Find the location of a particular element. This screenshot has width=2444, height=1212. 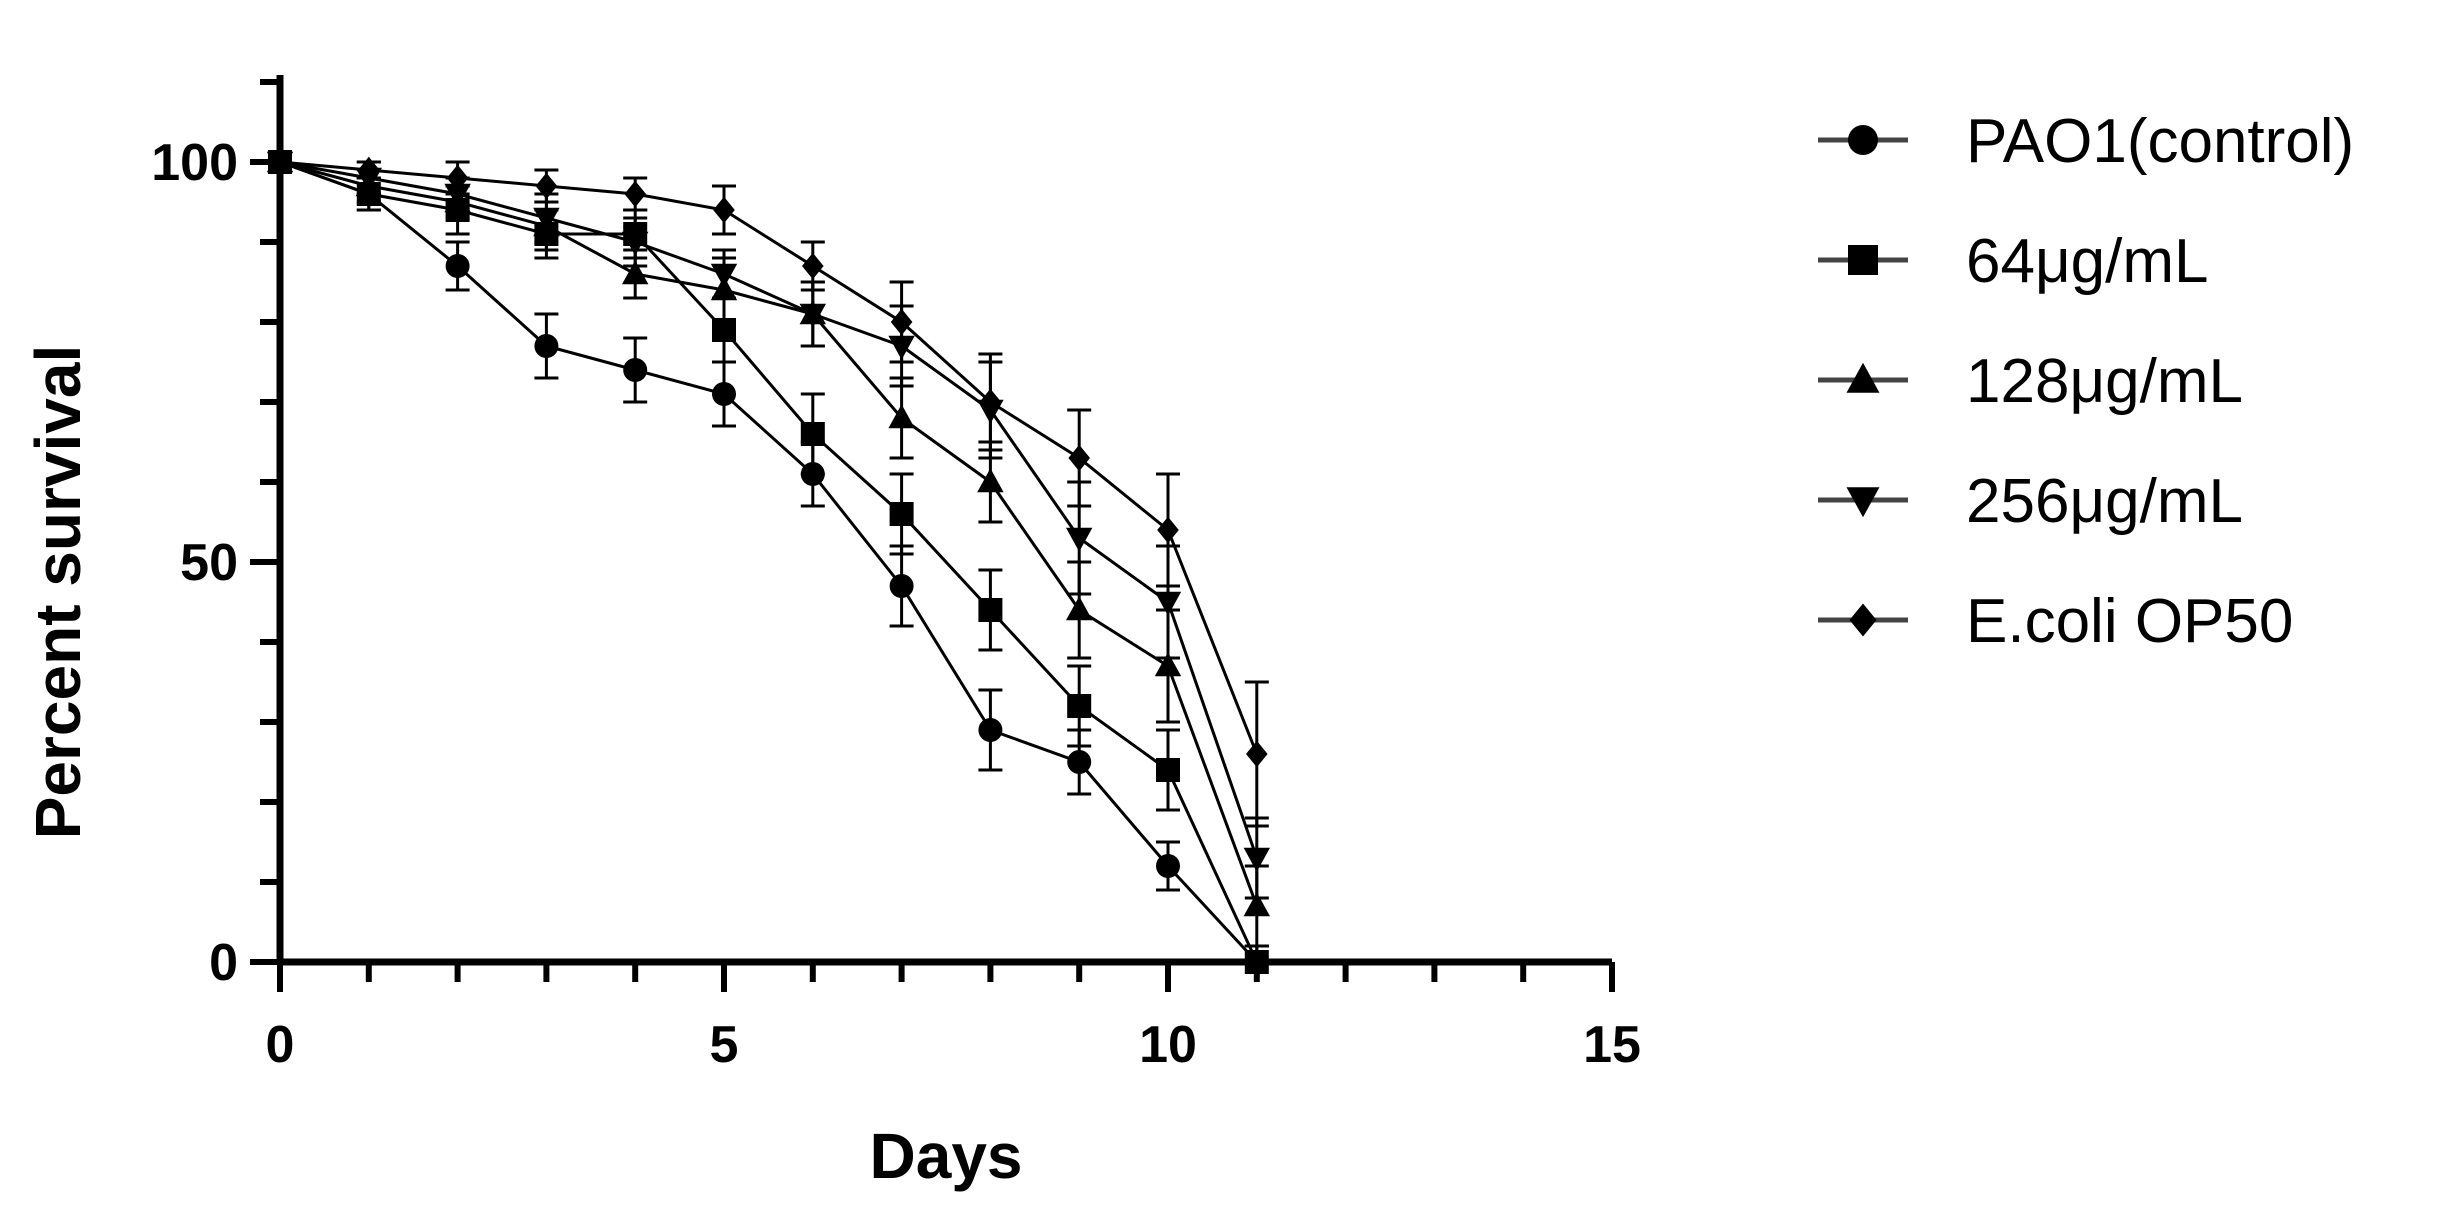

y-tick-label: 50 is located at coordinates (209, 563).